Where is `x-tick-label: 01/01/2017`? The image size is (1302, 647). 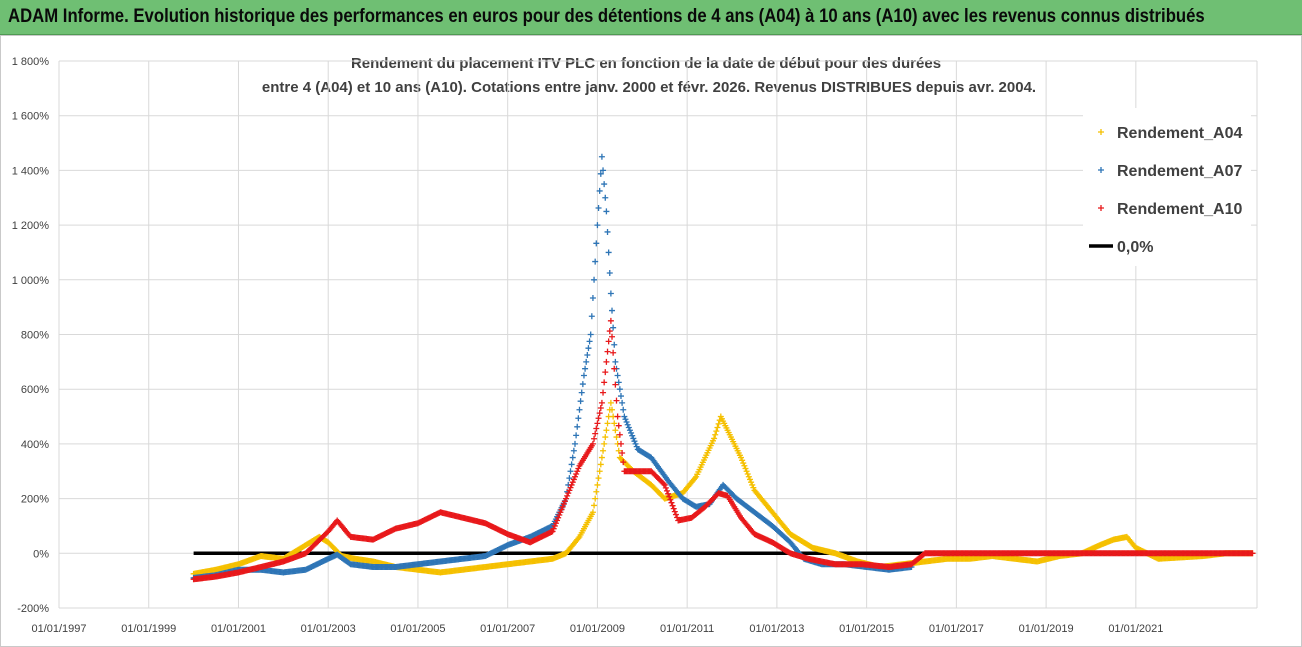 x-tick-label: 01/01/2017 is located at coordinates (956, 629).